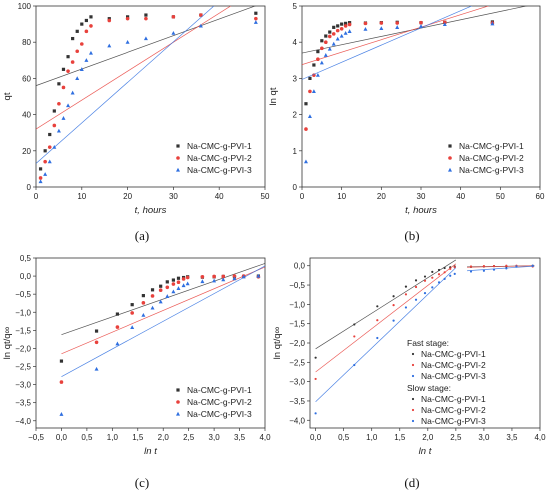 This screenshot has width=550, height=497. Describe the element at coordinates (512, 437) in the screenshot. I see `x-tick-label: 3,5` at that location.